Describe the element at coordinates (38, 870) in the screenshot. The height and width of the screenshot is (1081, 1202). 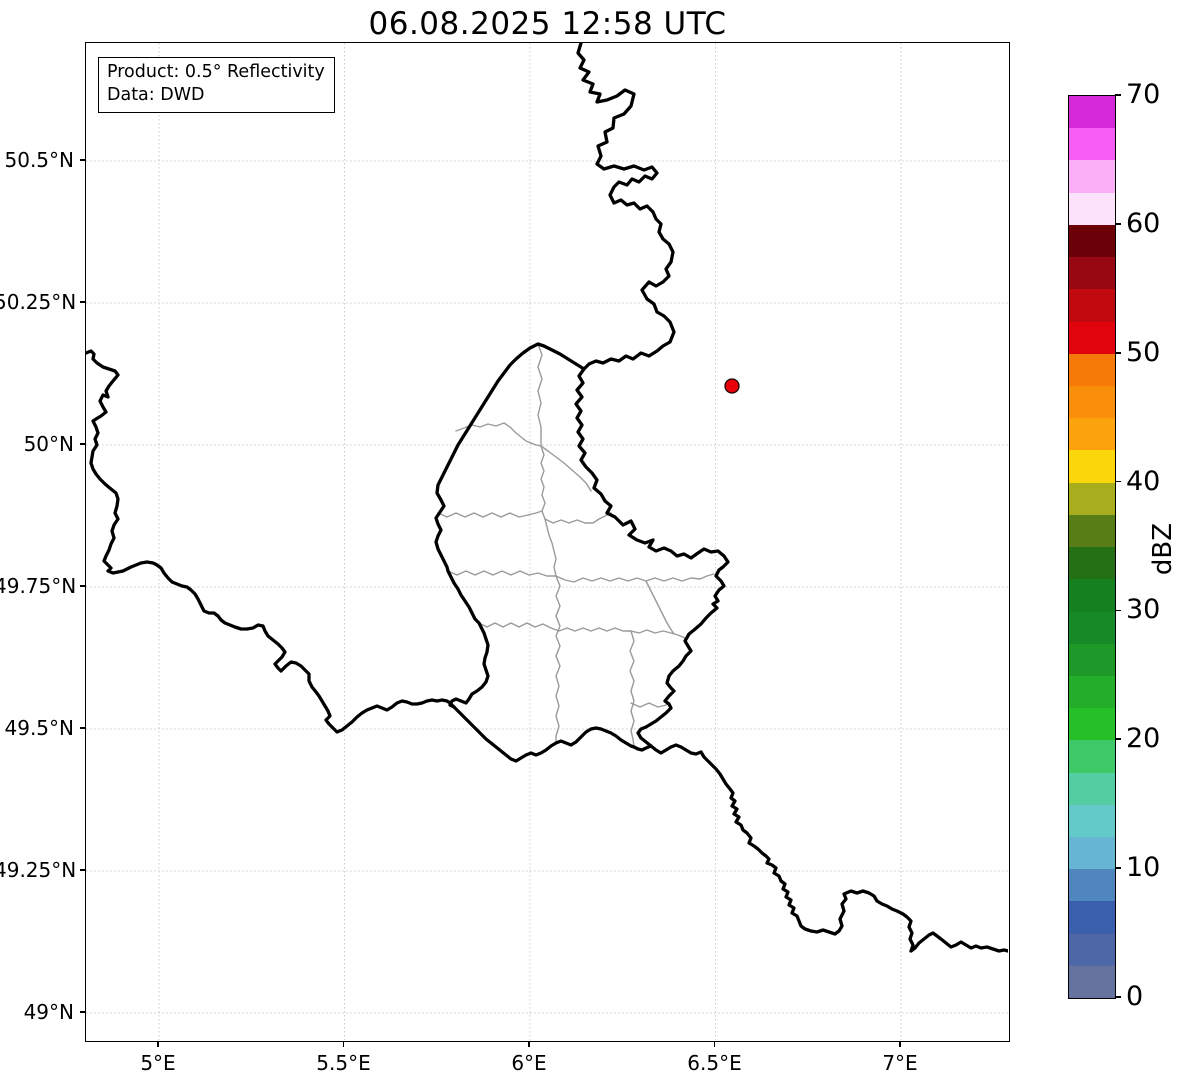
I see `y-tick-label: 49.25°N` at that location.